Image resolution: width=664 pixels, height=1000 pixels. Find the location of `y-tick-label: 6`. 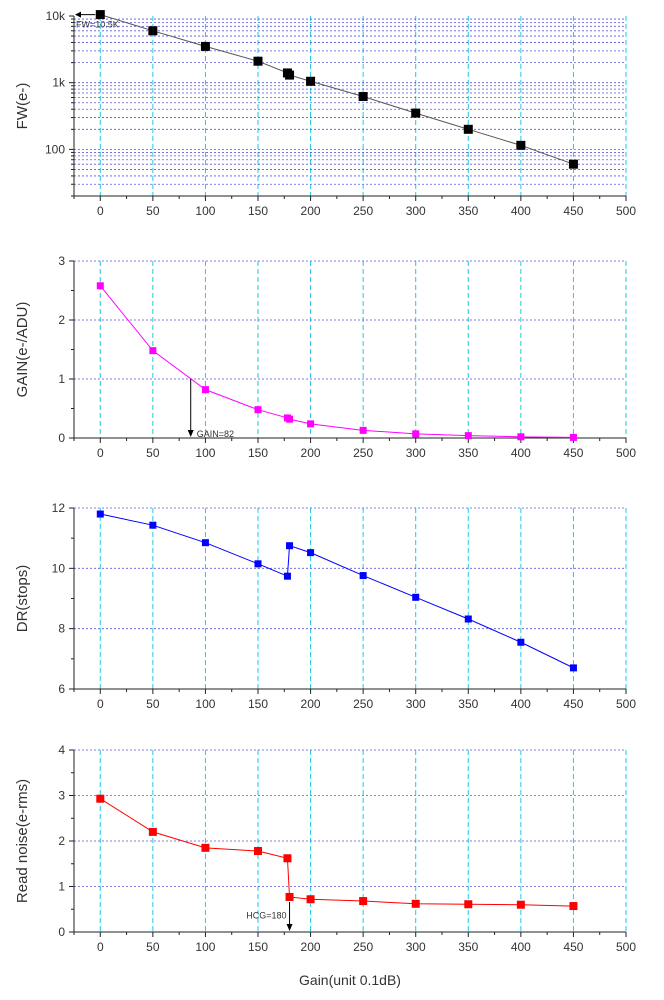

y-tick-label: 6 is located at coordinates (61, 689).